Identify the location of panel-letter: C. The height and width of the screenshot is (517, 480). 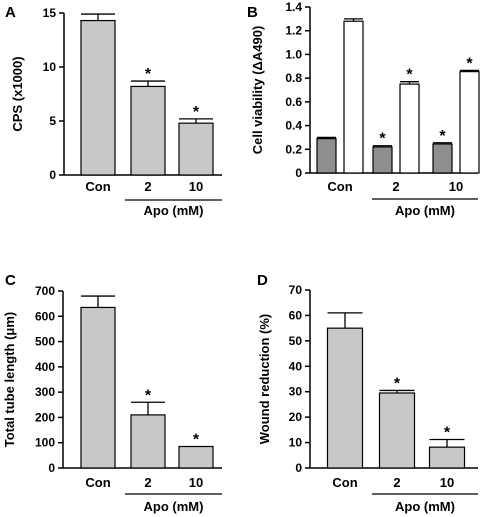
(10, 280).